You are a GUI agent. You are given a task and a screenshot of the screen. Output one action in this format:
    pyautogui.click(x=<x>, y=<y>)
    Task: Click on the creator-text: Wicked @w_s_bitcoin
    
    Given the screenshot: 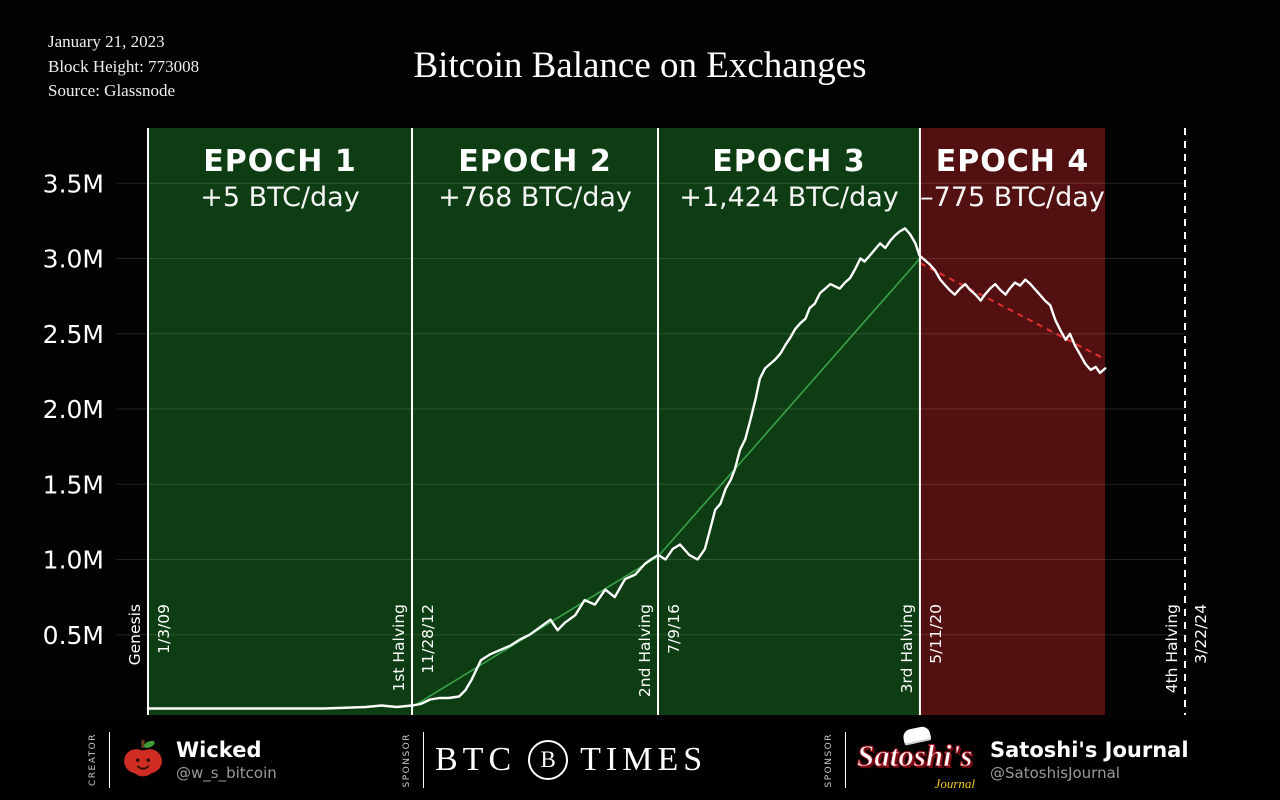 What is the action you would take?
    pyautogui.click(x=226, y=760)
    